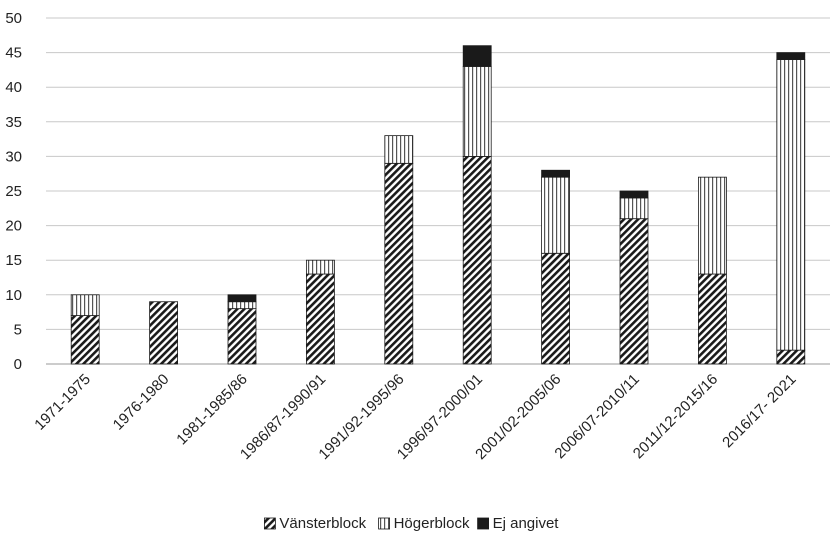 The width and height of the screenshot is (833, 538). I want to click on y-tick-label: 40, so click(13, 87).